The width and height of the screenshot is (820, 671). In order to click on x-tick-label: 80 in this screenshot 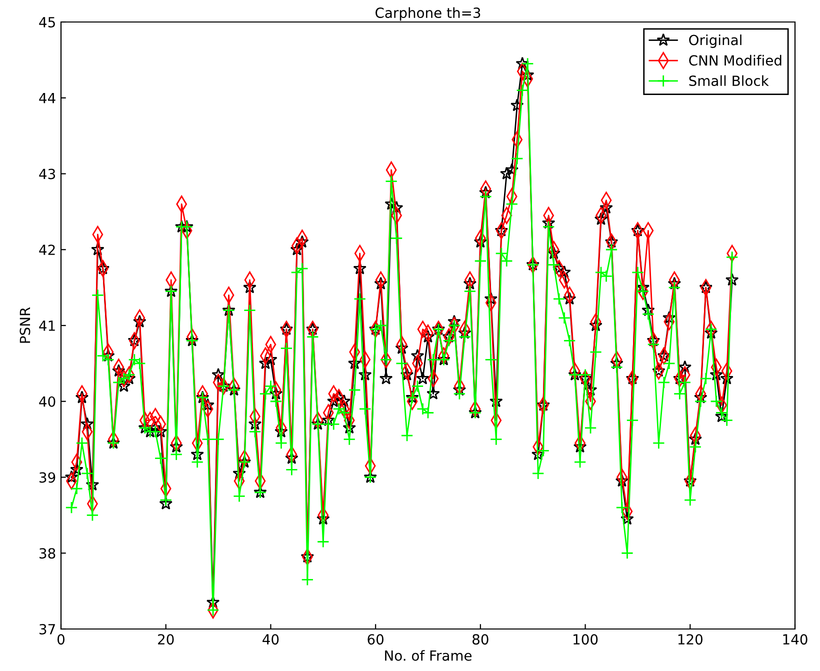, I will do `click(480, 639)`.